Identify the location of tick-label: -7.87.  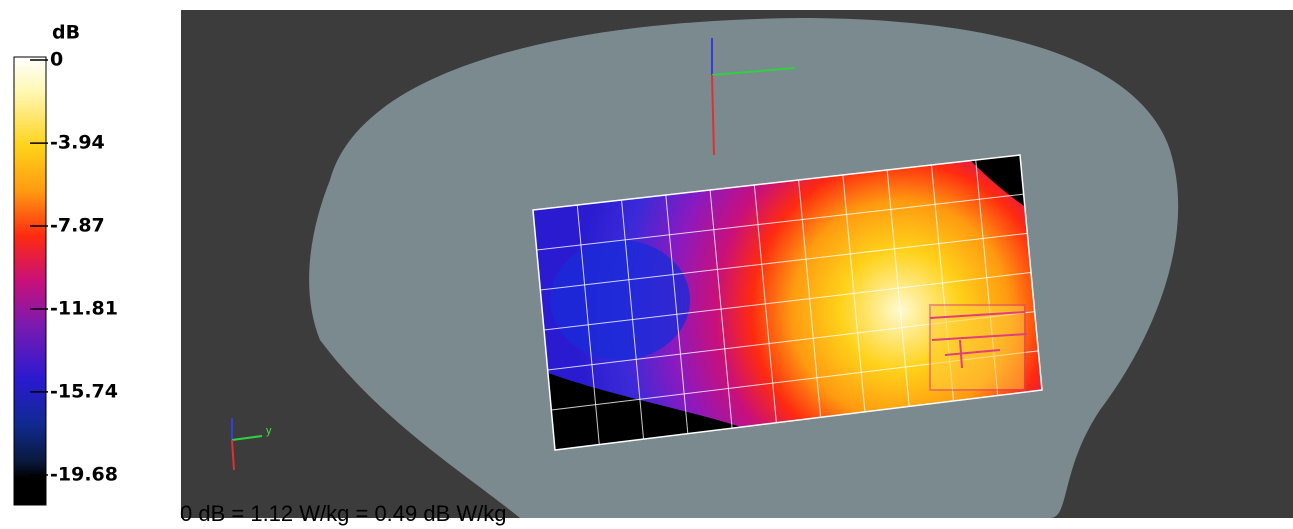
(77, 225).